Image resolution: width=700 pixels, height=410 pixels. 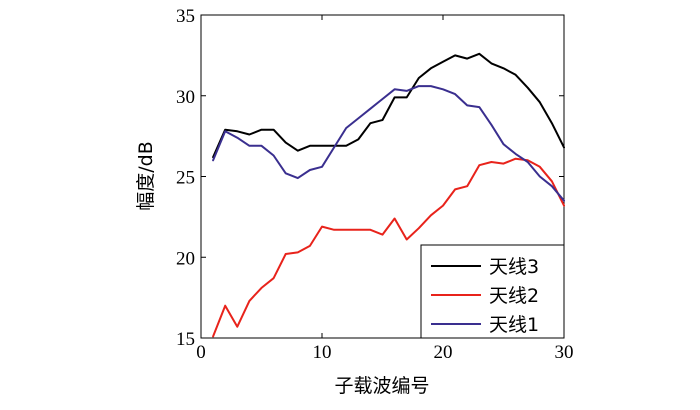 I want to click on y-tick-label: 25, so click(x=185, y=178).